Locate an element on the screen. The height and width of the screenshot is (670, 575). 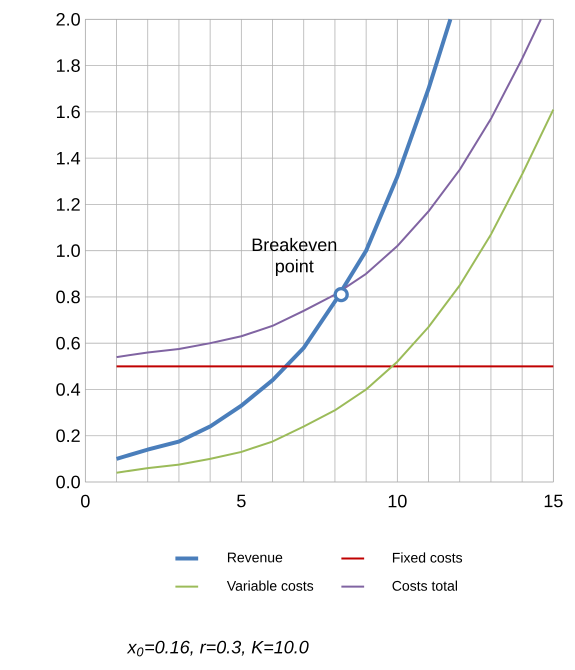
y-tick-label: 1.4 is located at coordinates (68, 158).